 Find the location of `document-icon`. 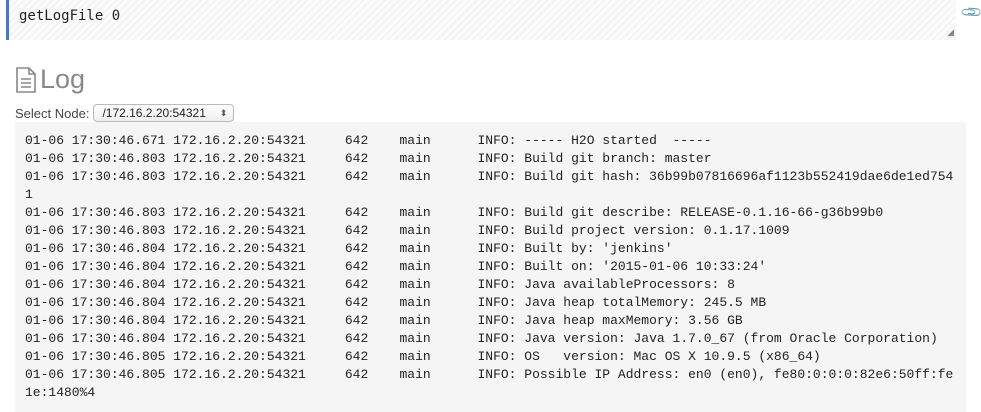

document-icon is located at coordinates (26, 79).